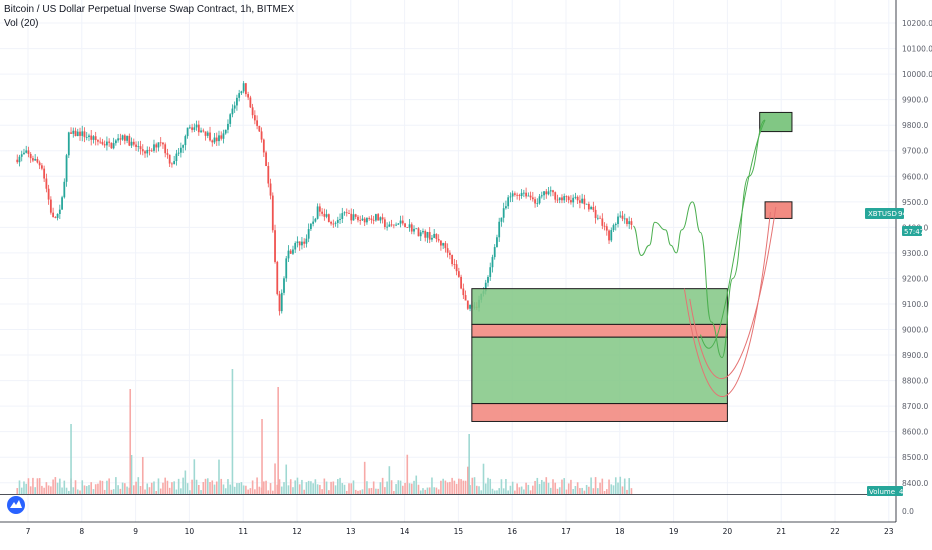 The height and width of the screenshot is (550, 932). Describe the element at coordinates (882, 214) in the screenshot. I see `price-tag-symbol: XBTUSD` at that location.